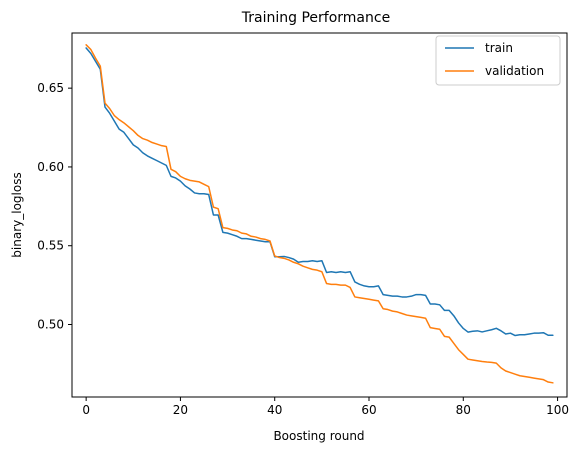 The height and width of the screenshot is (457, 576). I want to click on chart-title: Training Performance, so click(315, 18).